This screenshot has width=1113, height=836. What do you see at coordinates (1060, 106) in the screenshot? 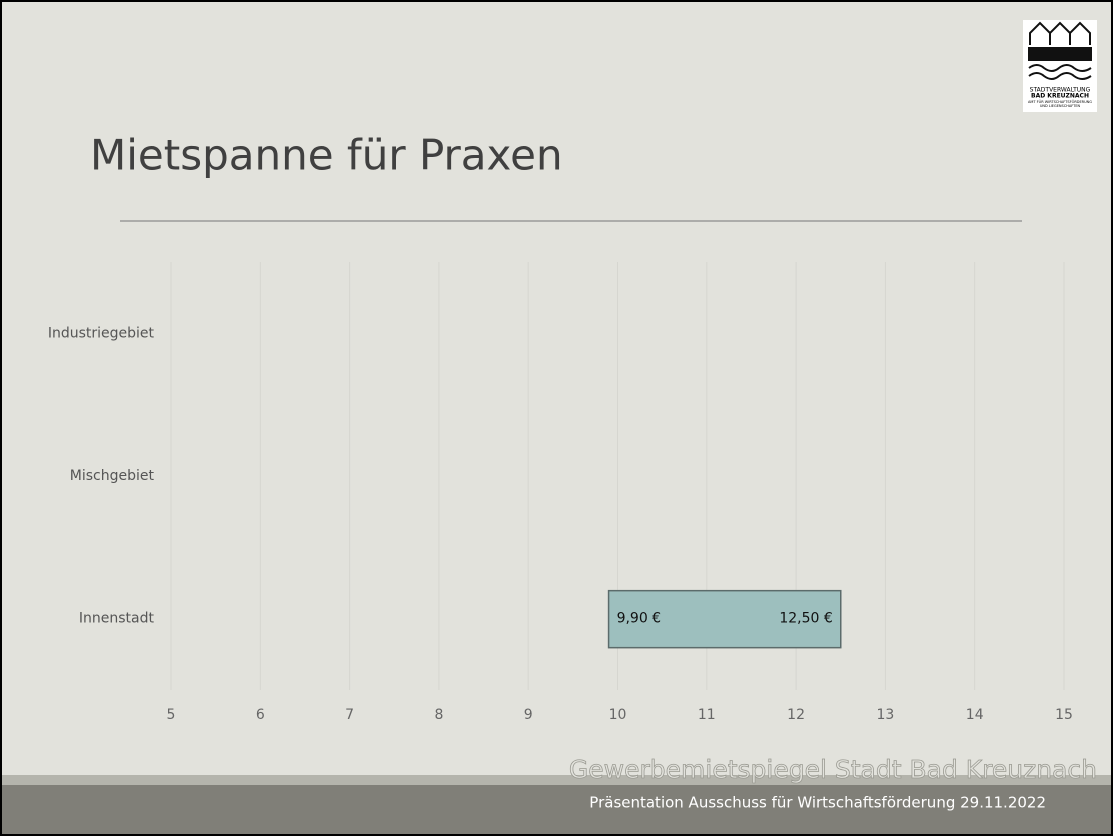
I see `logo-text: UND LIEGENSCHAFTEN` at bounding box center [1060, 106].